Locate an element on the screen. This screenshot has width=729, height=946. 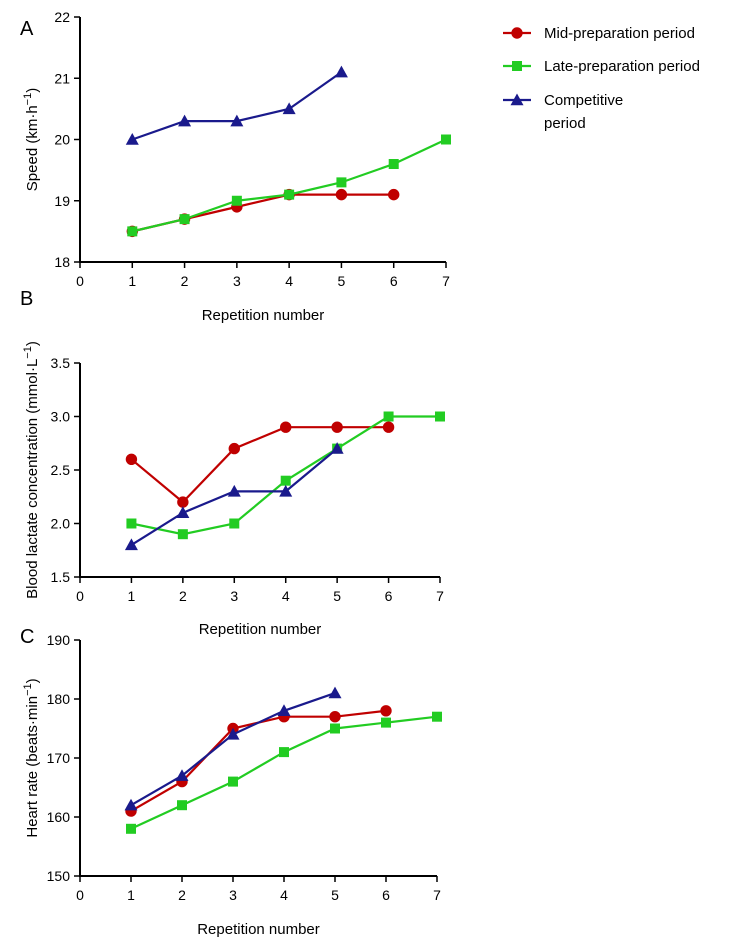
legend-item-late: Late-preparation period is located at coordinates (601, 66).